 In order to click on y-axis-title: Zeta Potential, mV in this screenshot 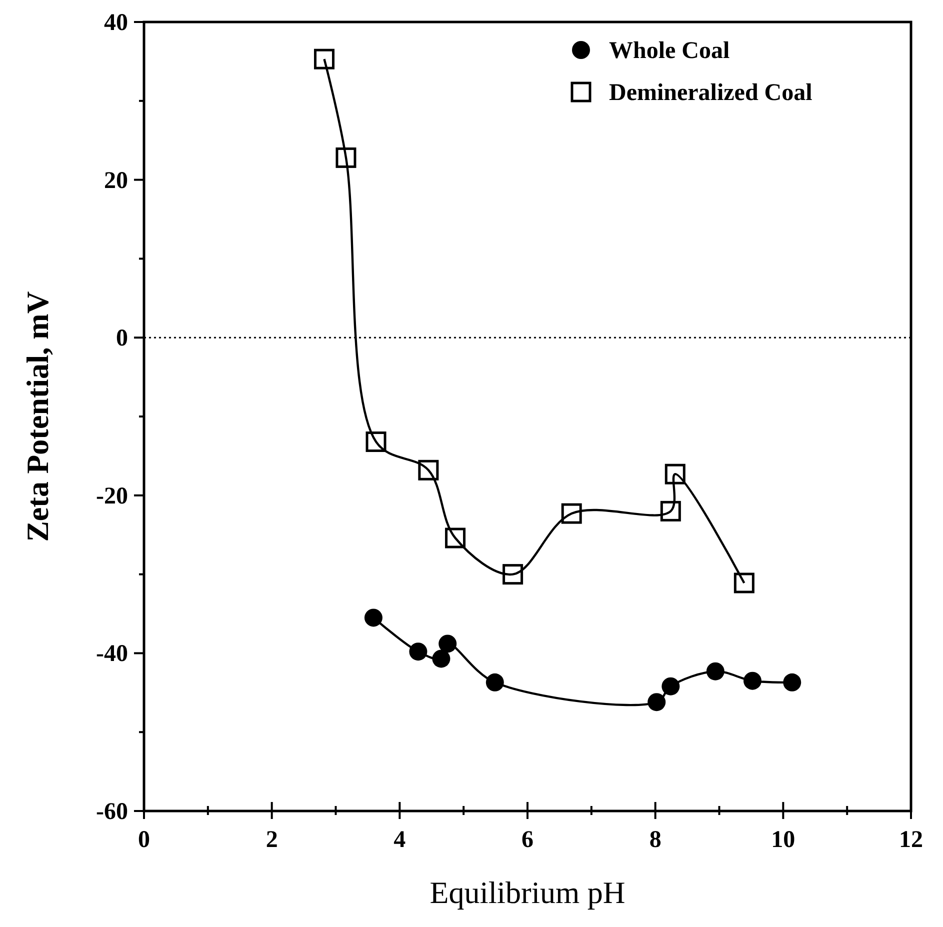, I will do `click(37, 416)`.